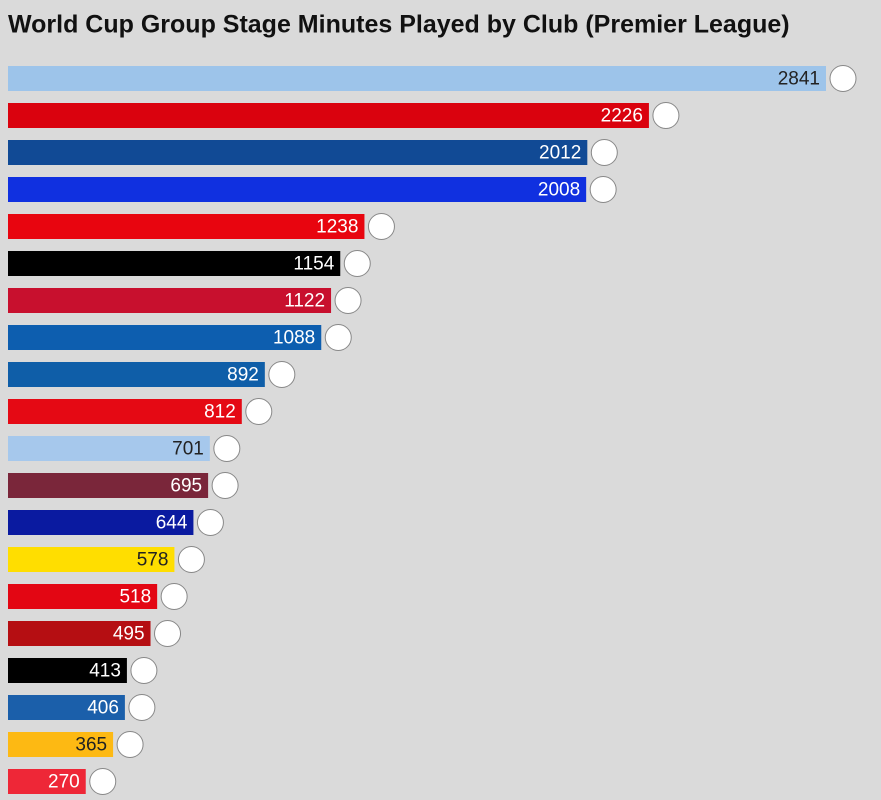 This screenshot has height=800, width=881. Describe the element at coordinates (622, 116) in the screenshot. I see `value-label: 2226` at that location.